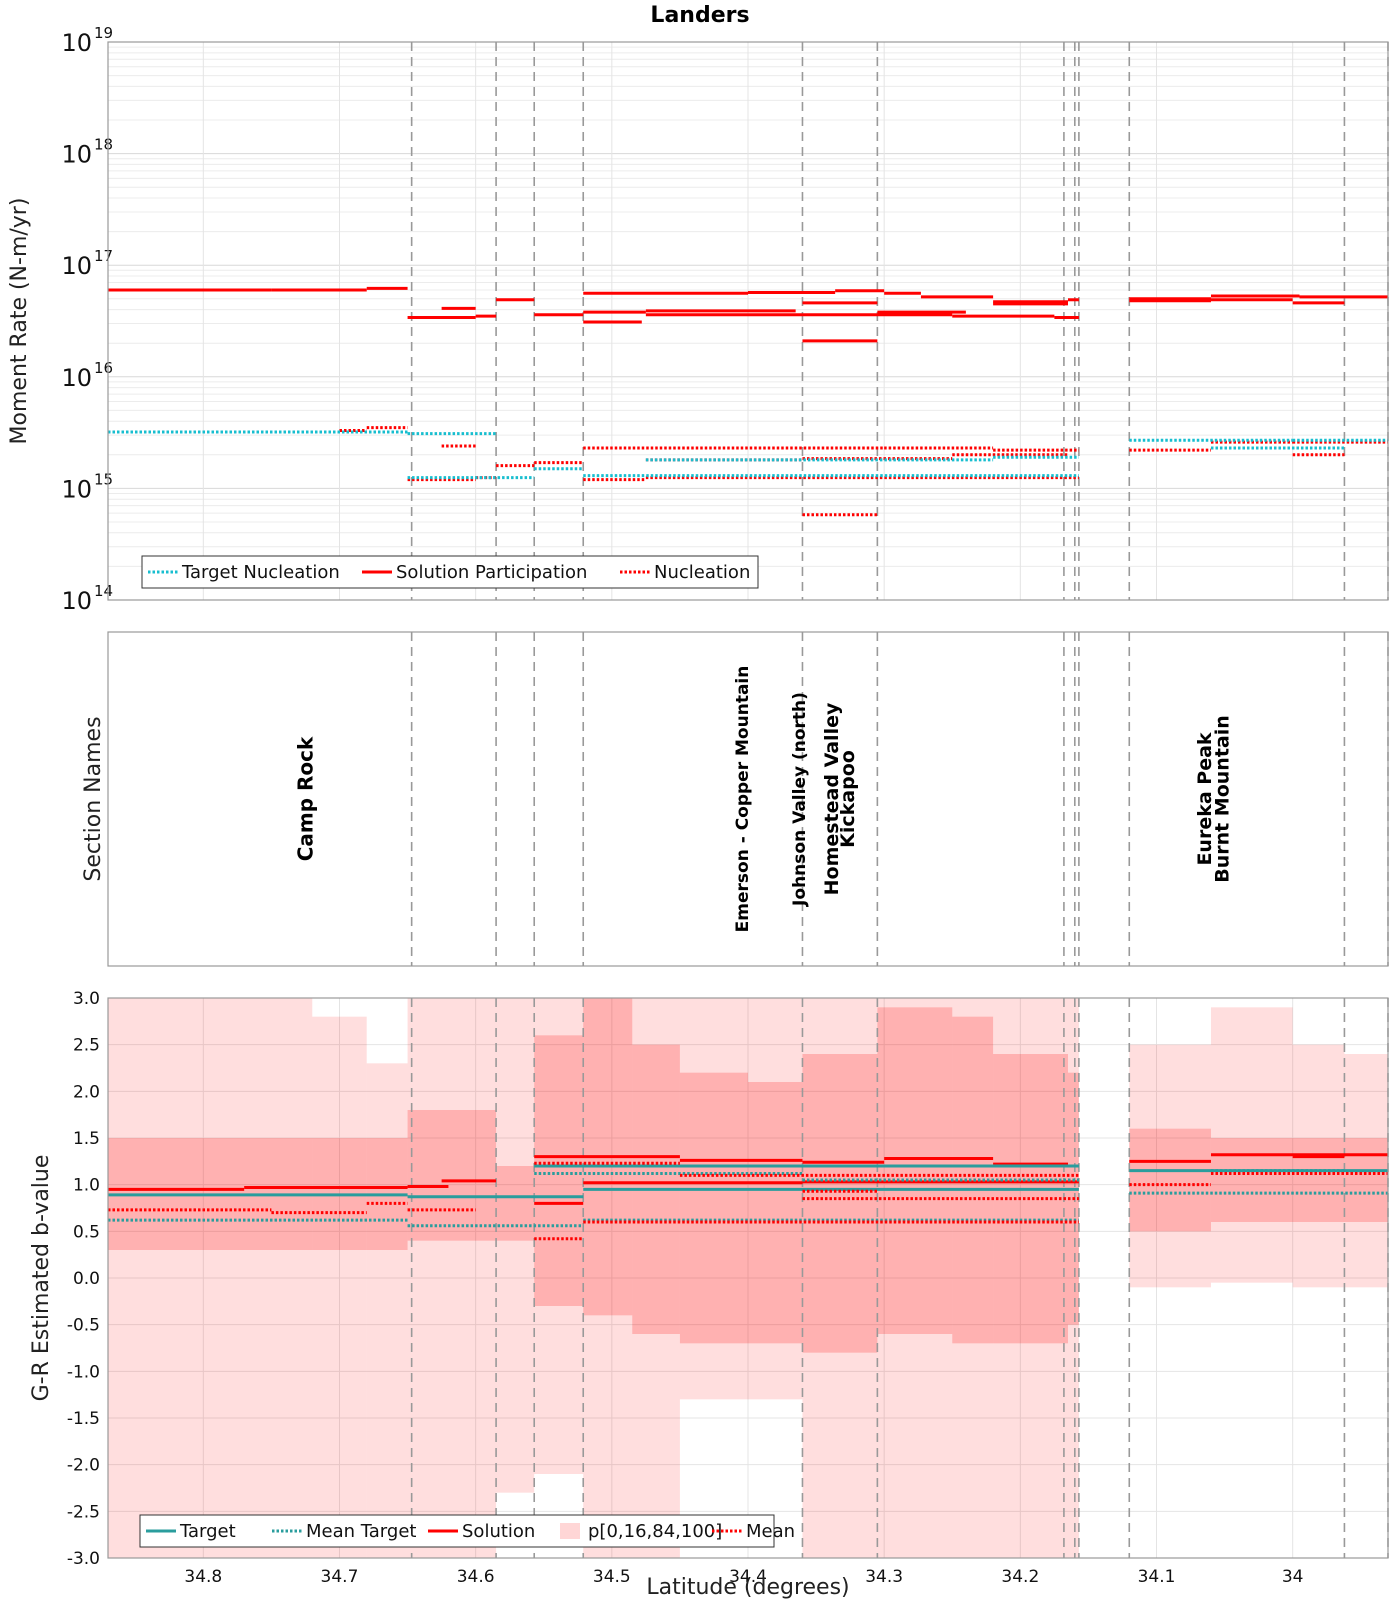 The image size is (1400, 1600). I want to click on bvalue-y-tick-label: -0.5, so click(83, 1326).